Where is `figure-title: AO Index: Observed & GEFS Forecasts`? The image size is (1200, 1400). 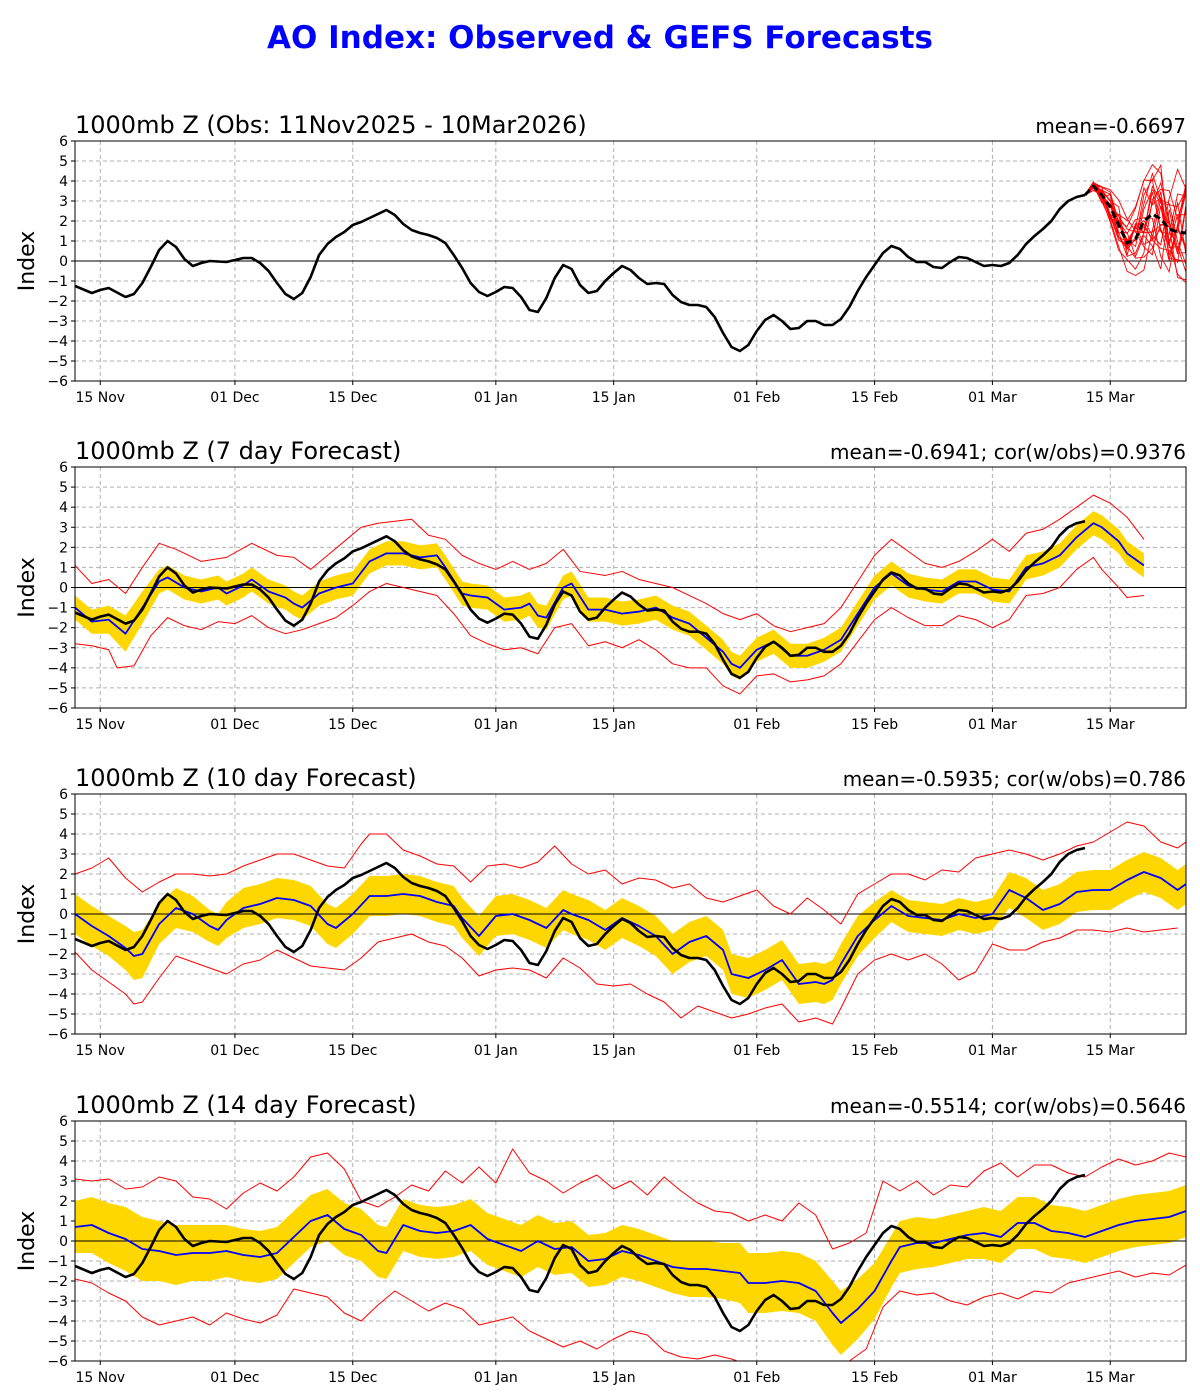 figure-title: AO Index: Observed & GEFS Forecasts is located at coordinates (600, 38).